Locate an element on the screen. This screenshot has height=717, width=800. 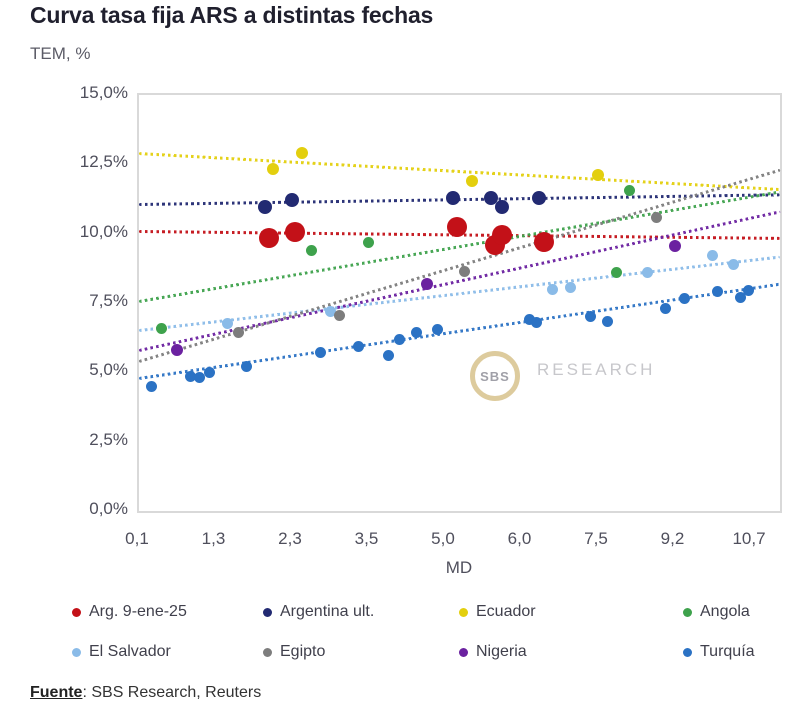
legend-item: Angola is located at coordinates (716, 612).